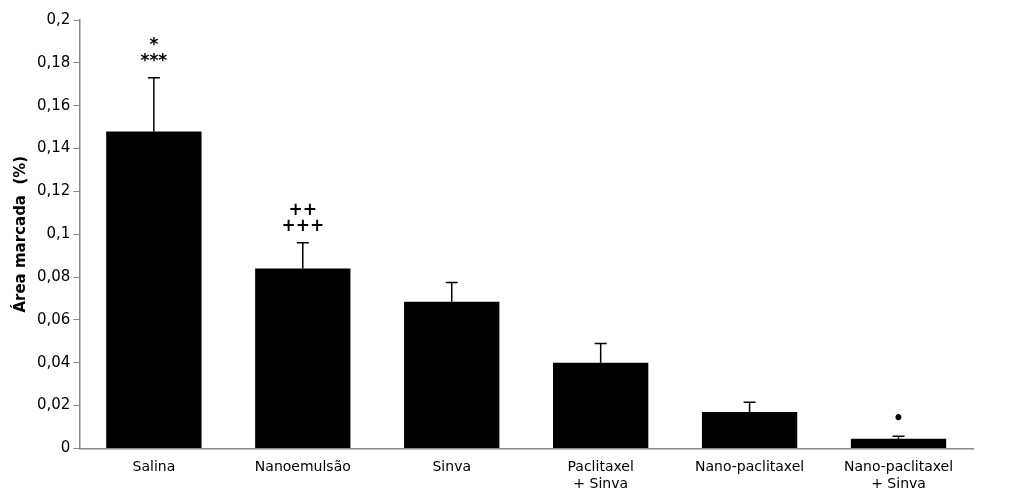 The image size is (1011, 504). I want to click on x-tick-label: Salina, so click(154, 466).